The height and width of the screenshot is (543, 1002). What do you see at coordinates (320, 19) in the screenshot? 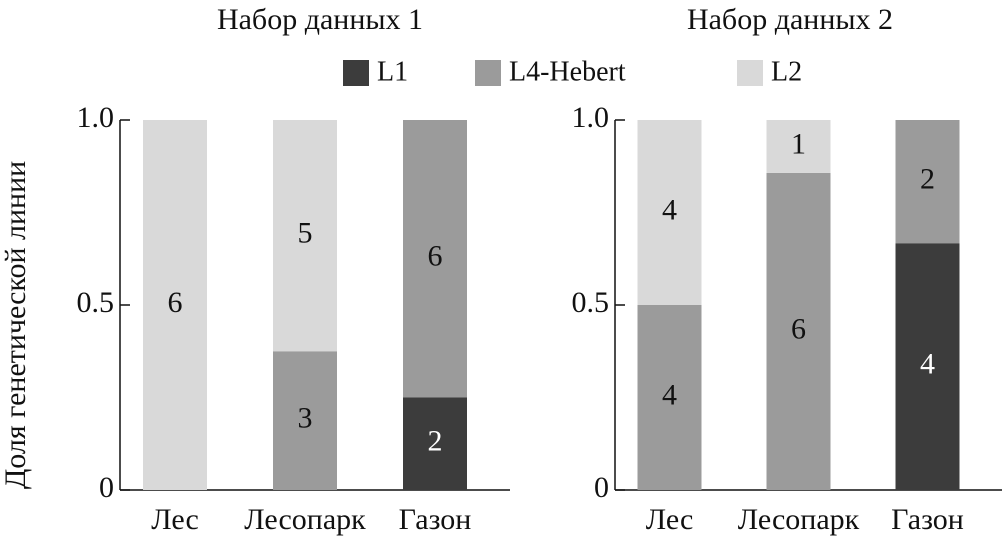
I see `panel-title: Набор данных 1` at bounding box center [320, 19].